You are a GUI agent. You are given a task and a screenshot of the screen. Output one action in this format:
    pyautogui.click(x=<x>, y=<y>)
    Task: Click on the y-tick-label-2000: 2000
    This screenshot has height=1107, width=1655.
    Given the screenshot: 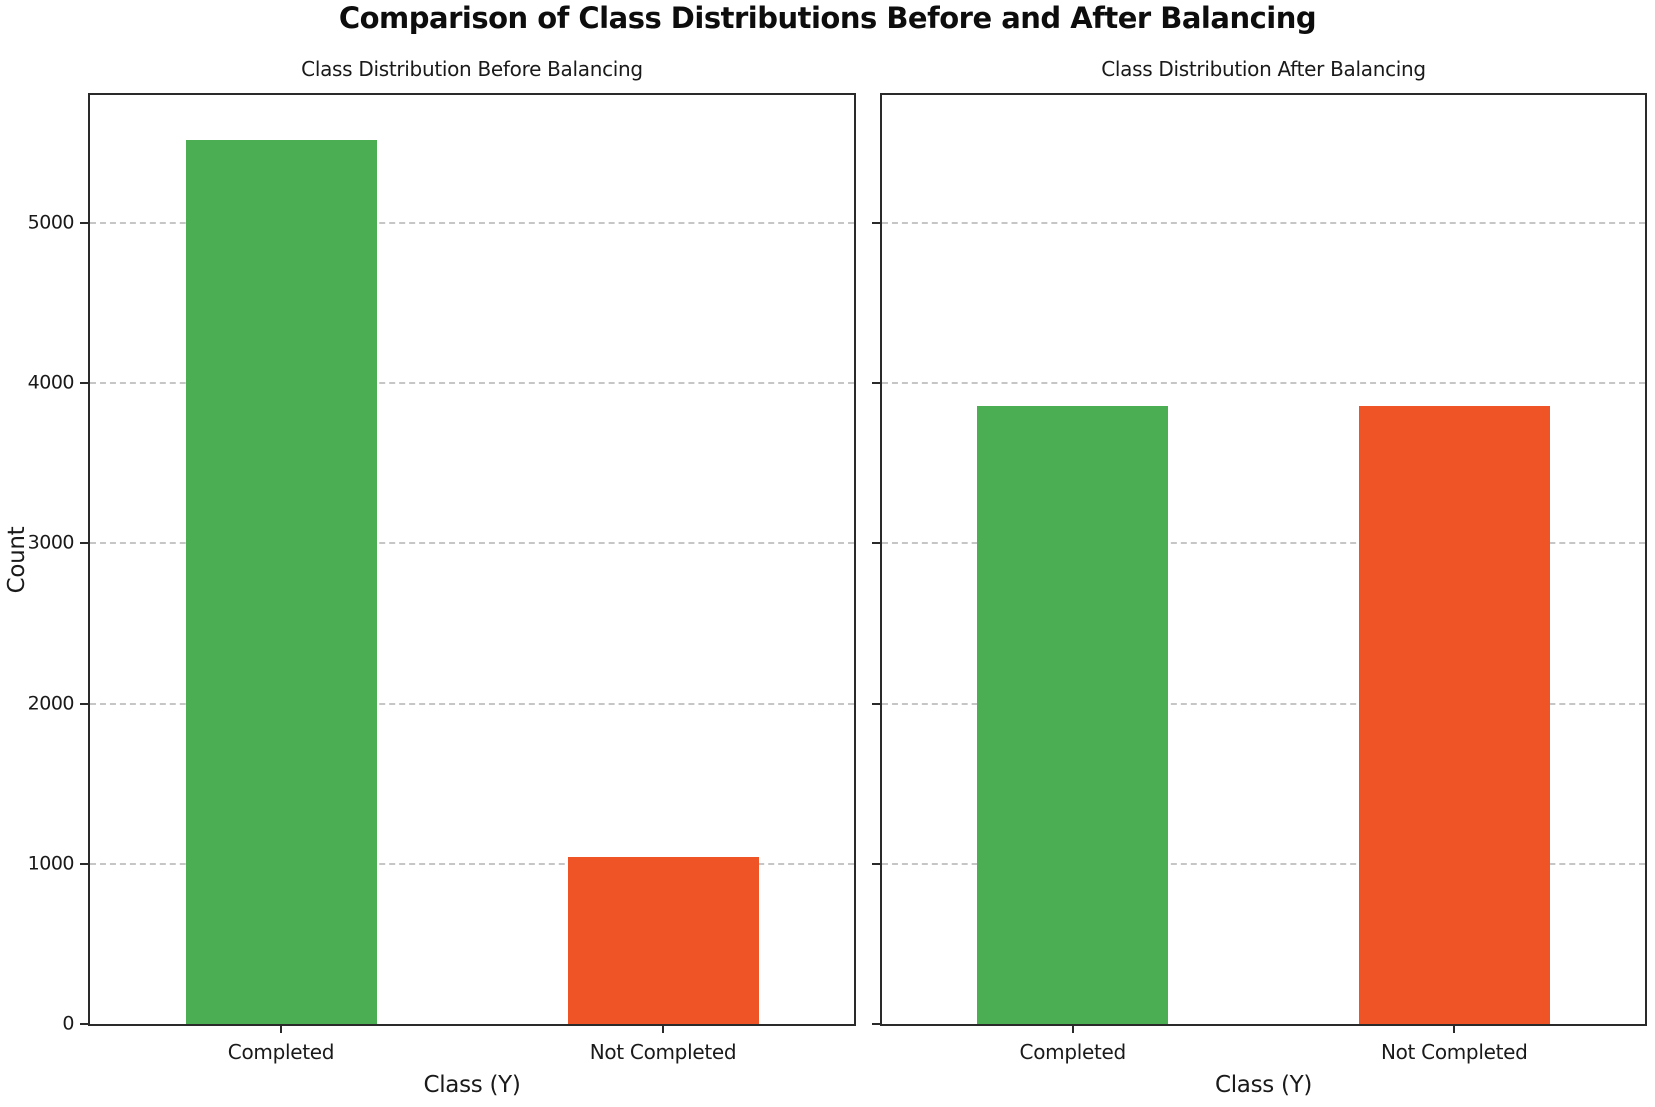 What is the action you would take?
    pyautogui.click(x=51, y=703)
    